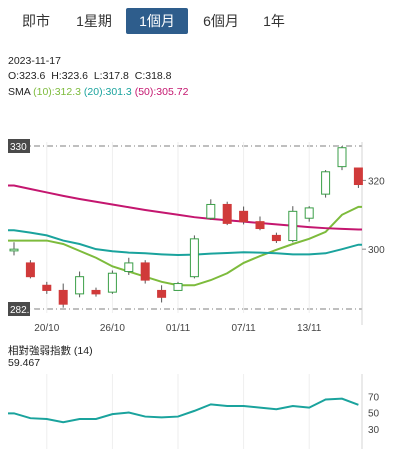  Describe the element at coordinates (157, 21) in the screenshot. I see `tab-1-month: 1個月` at that location.